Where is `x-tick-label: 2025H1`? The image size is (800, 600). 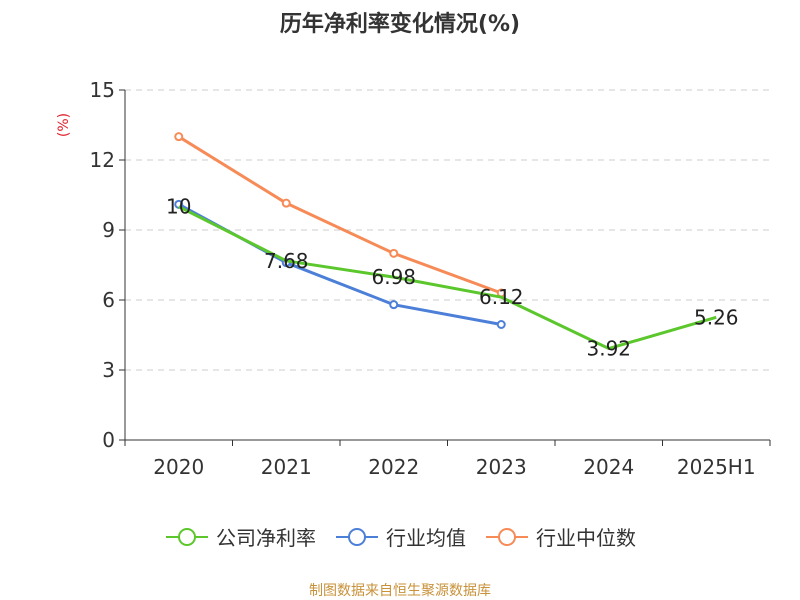
x-tick-label: 2025H1 is located at coordinates (716, 467).